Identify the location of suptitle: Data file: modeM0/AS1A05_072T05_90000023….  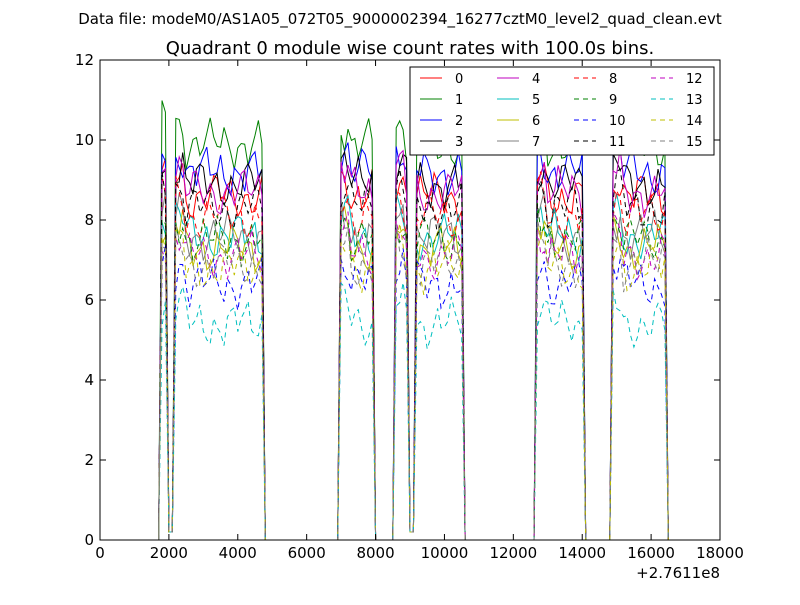
(400, 19).